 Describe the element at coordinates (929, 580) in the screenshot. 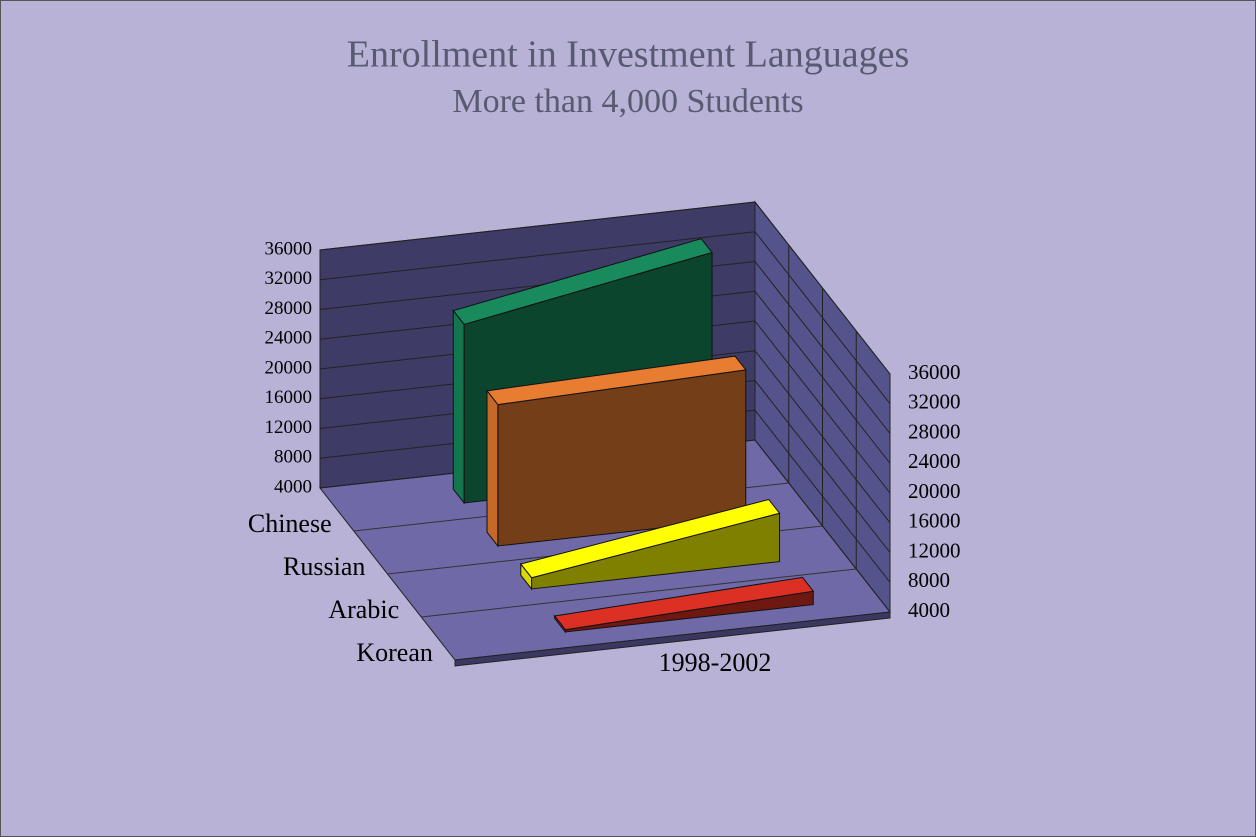

I see `y2-tick-label: 8000` at that location.